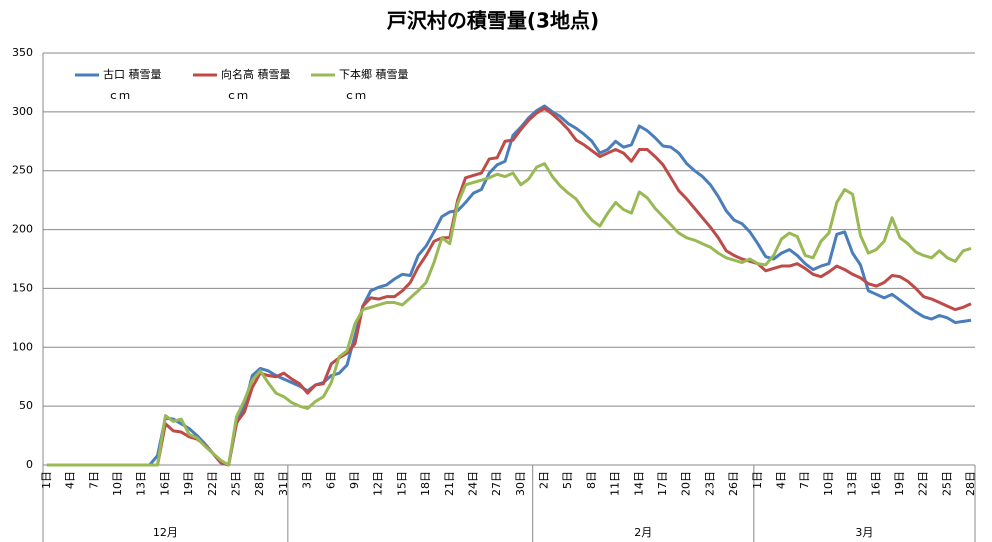  I want to click on x-tick-label: 21日, so click(449, 483).